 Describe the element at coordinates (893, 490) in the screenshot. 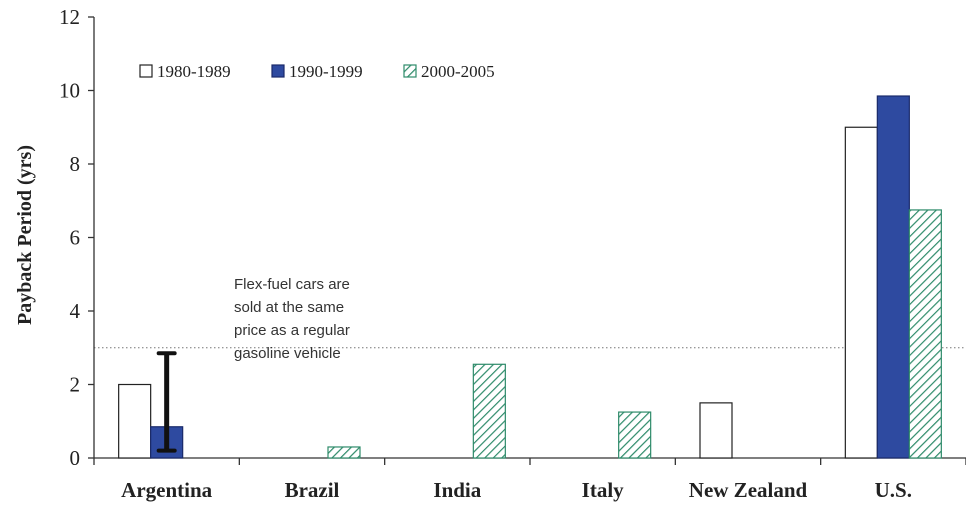

I see `x-tick-label: U.S.` at that location.